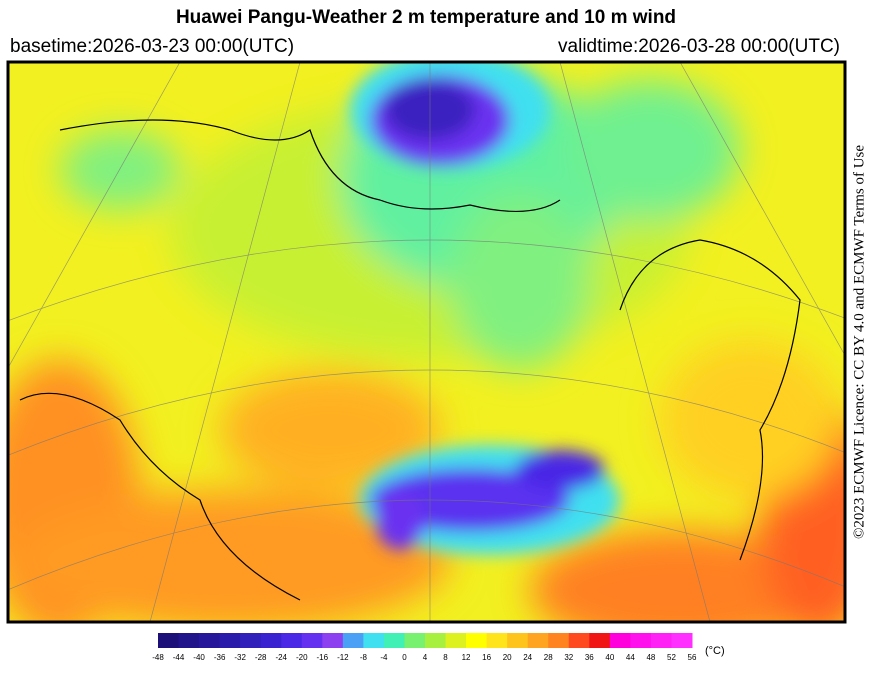  What do you see at coordinates (261, 657) in the screenshot?
I see `colorbar-tick-label: -28` at bounding box center [261, 657].